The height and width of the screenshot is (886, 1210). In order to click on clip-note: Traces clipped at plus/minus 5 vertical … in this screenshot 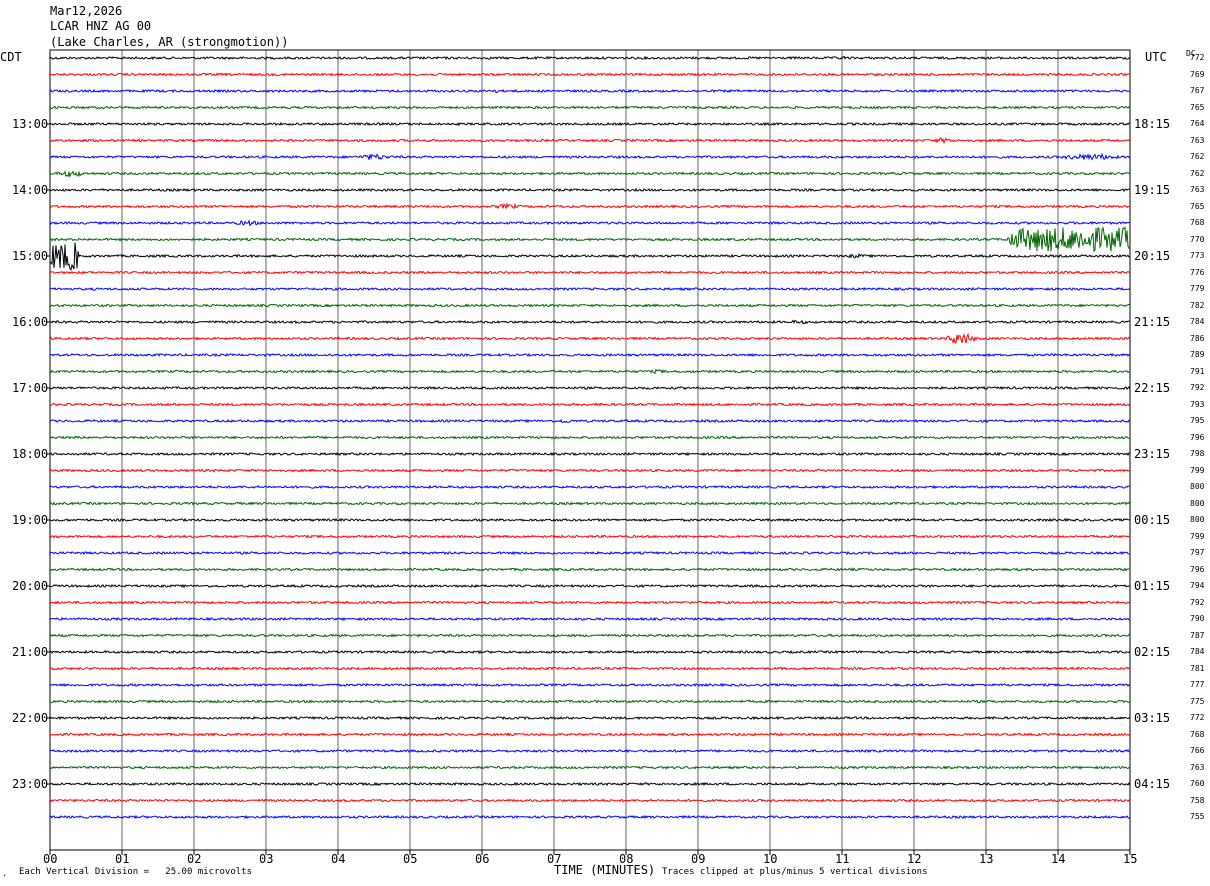, I will do `click(795, 872)`.